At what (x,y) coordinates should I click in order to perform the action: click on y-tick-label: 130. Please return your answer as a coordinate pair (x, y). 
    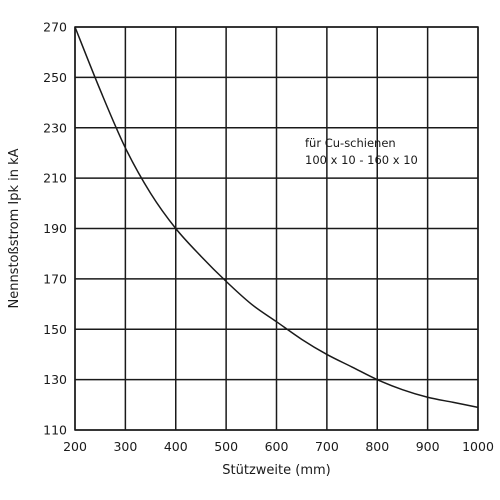
    Looking at the image, I should click on (55, 379).